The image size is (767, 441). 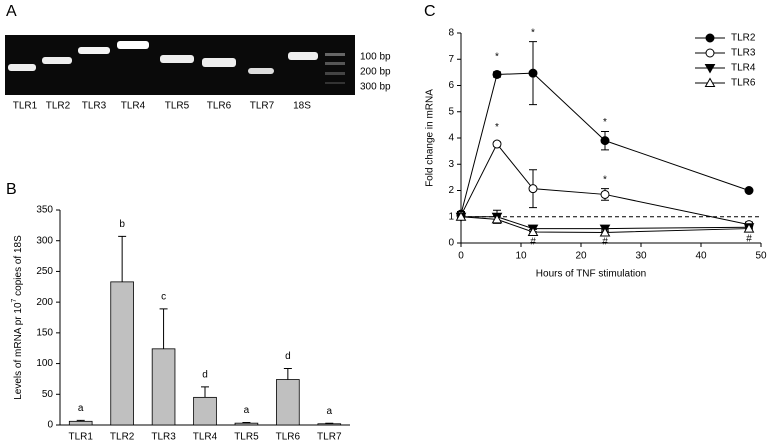 I want to click on y-tick-label: 250, so click(x=44, y=271).